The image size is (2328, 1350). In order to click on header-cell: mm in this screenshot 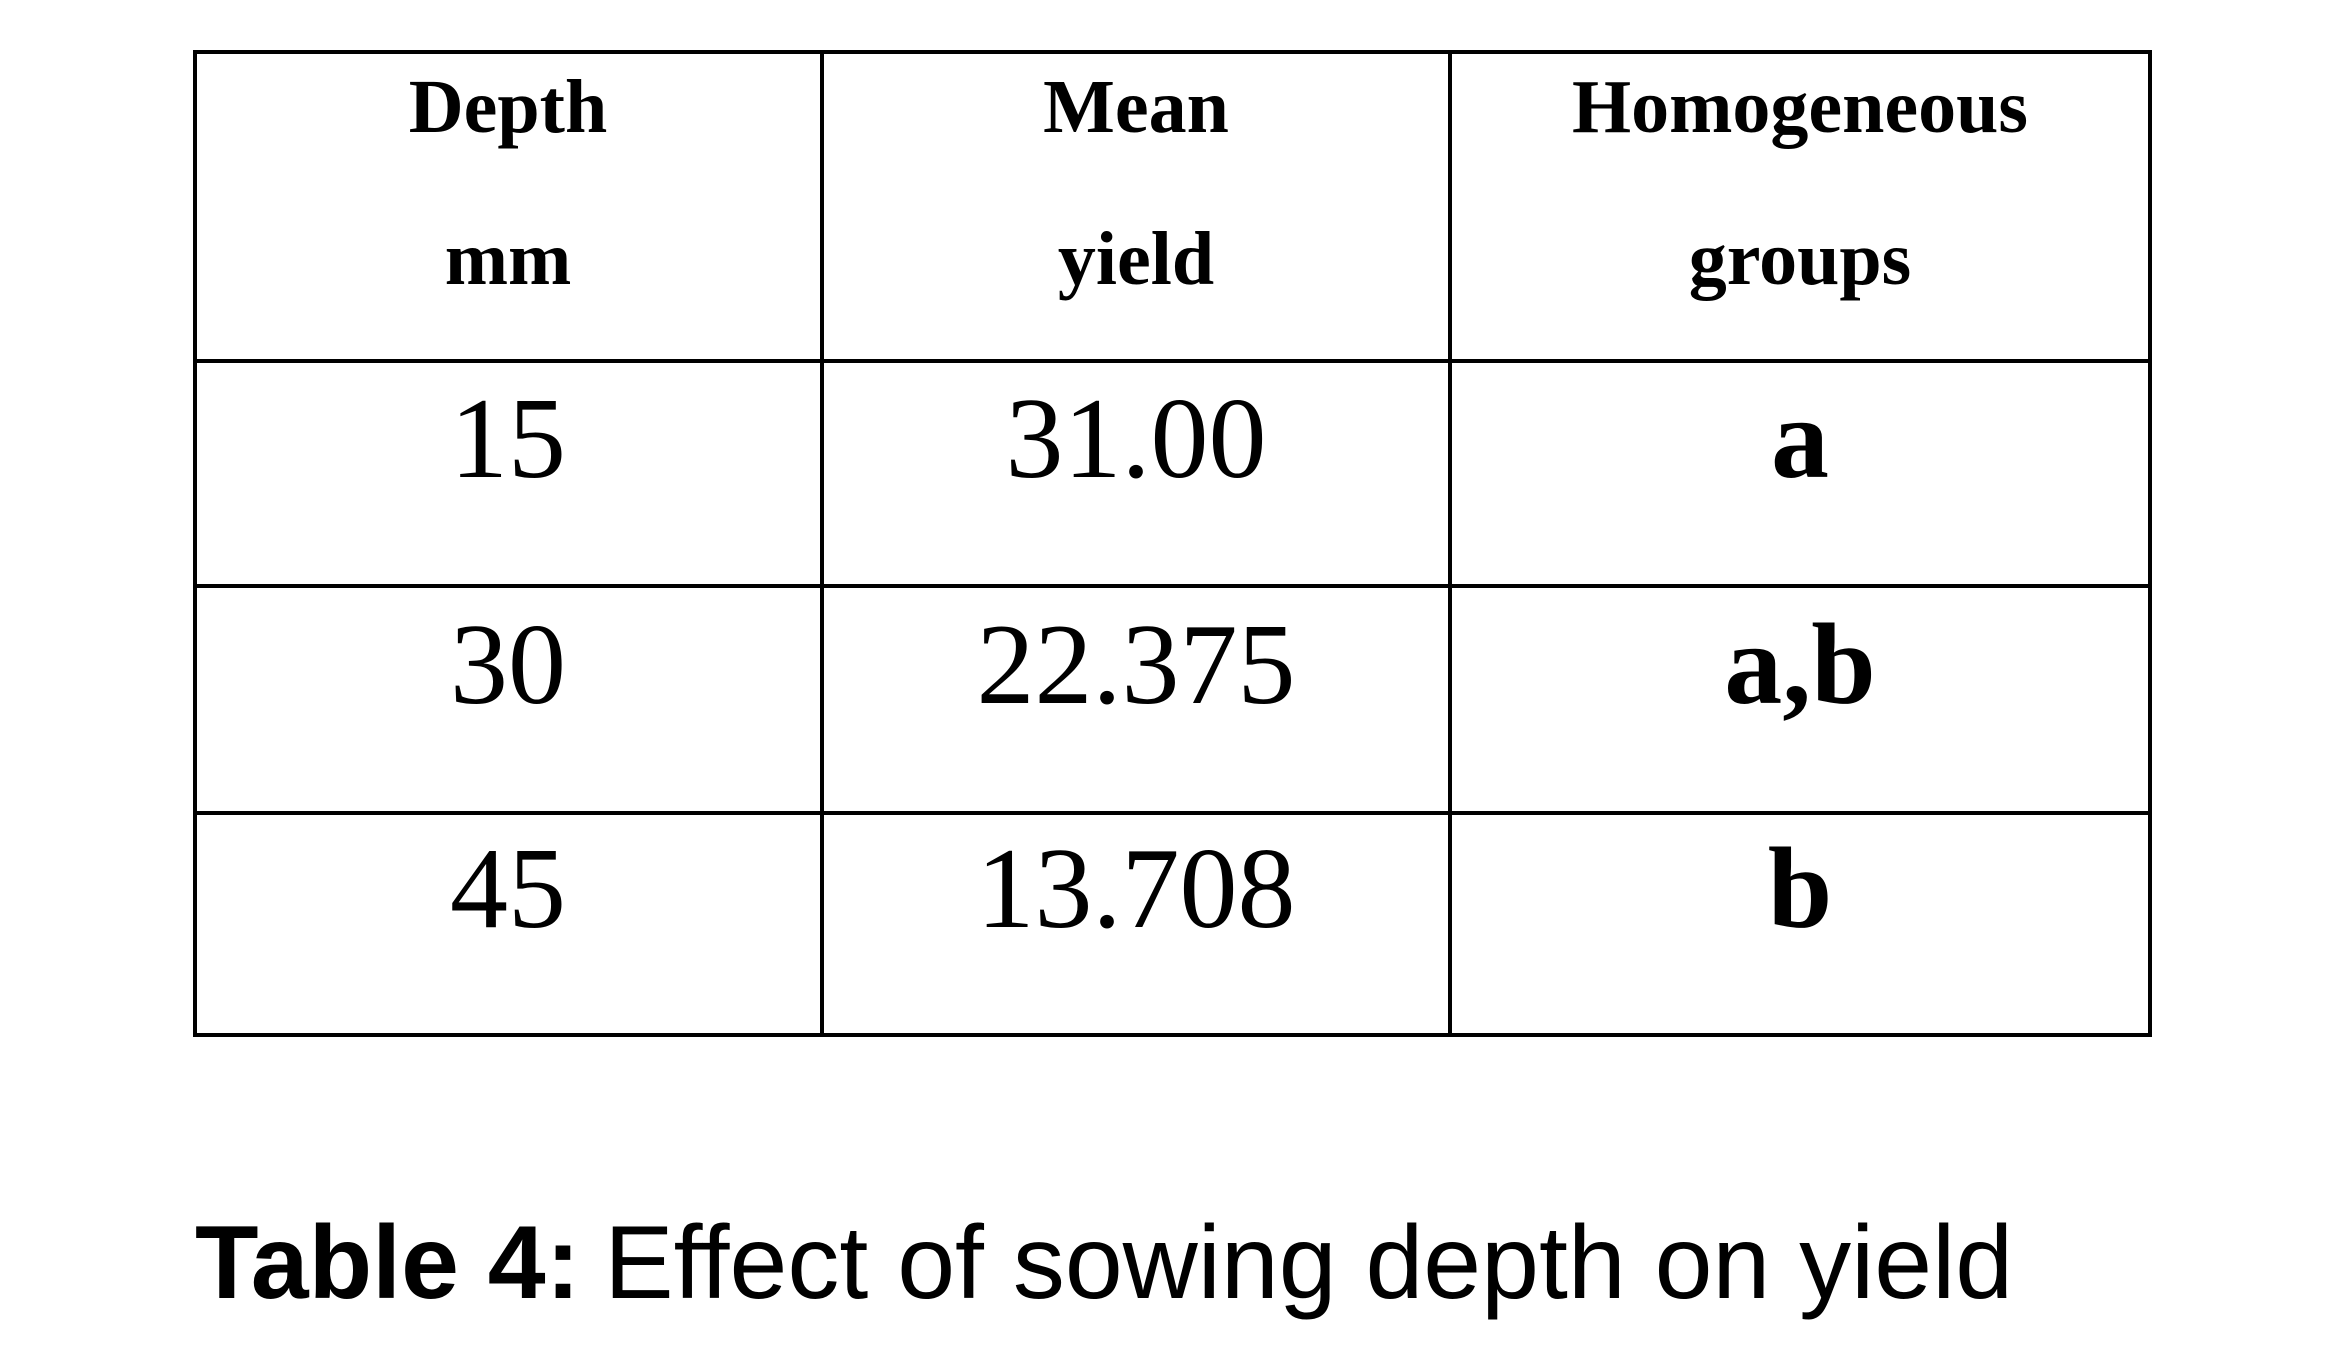, I will do `click(508, 259)`.